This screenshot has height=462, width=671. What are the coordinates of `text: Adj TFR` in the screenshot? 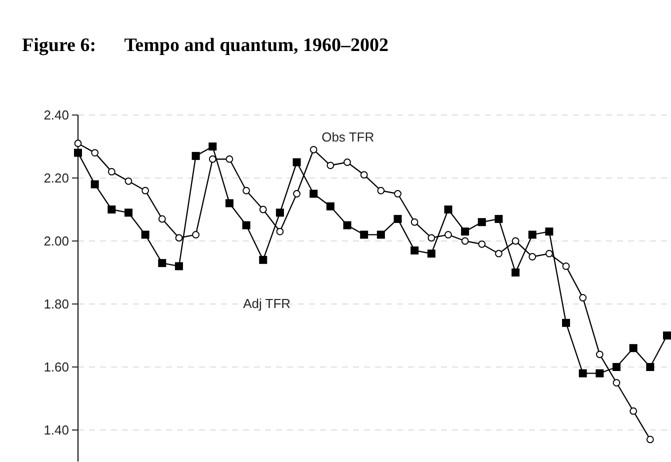 It's located at (267, 303).